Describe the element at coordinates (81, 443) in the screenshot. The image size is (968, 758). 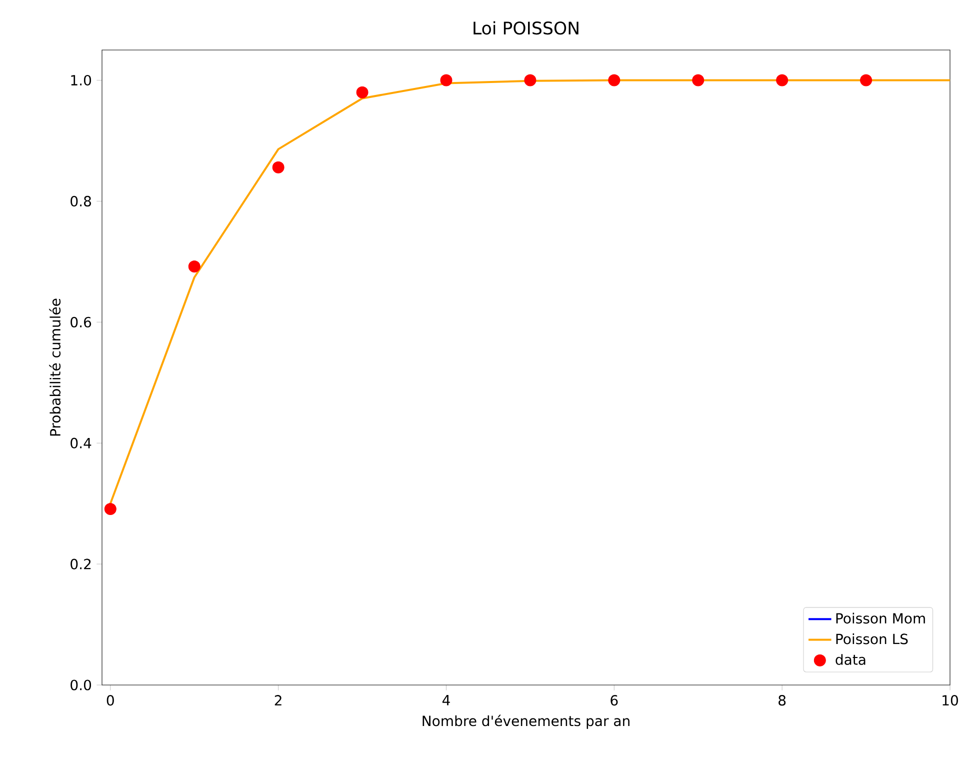
I see `y-tick-label: 0.4` at that location.